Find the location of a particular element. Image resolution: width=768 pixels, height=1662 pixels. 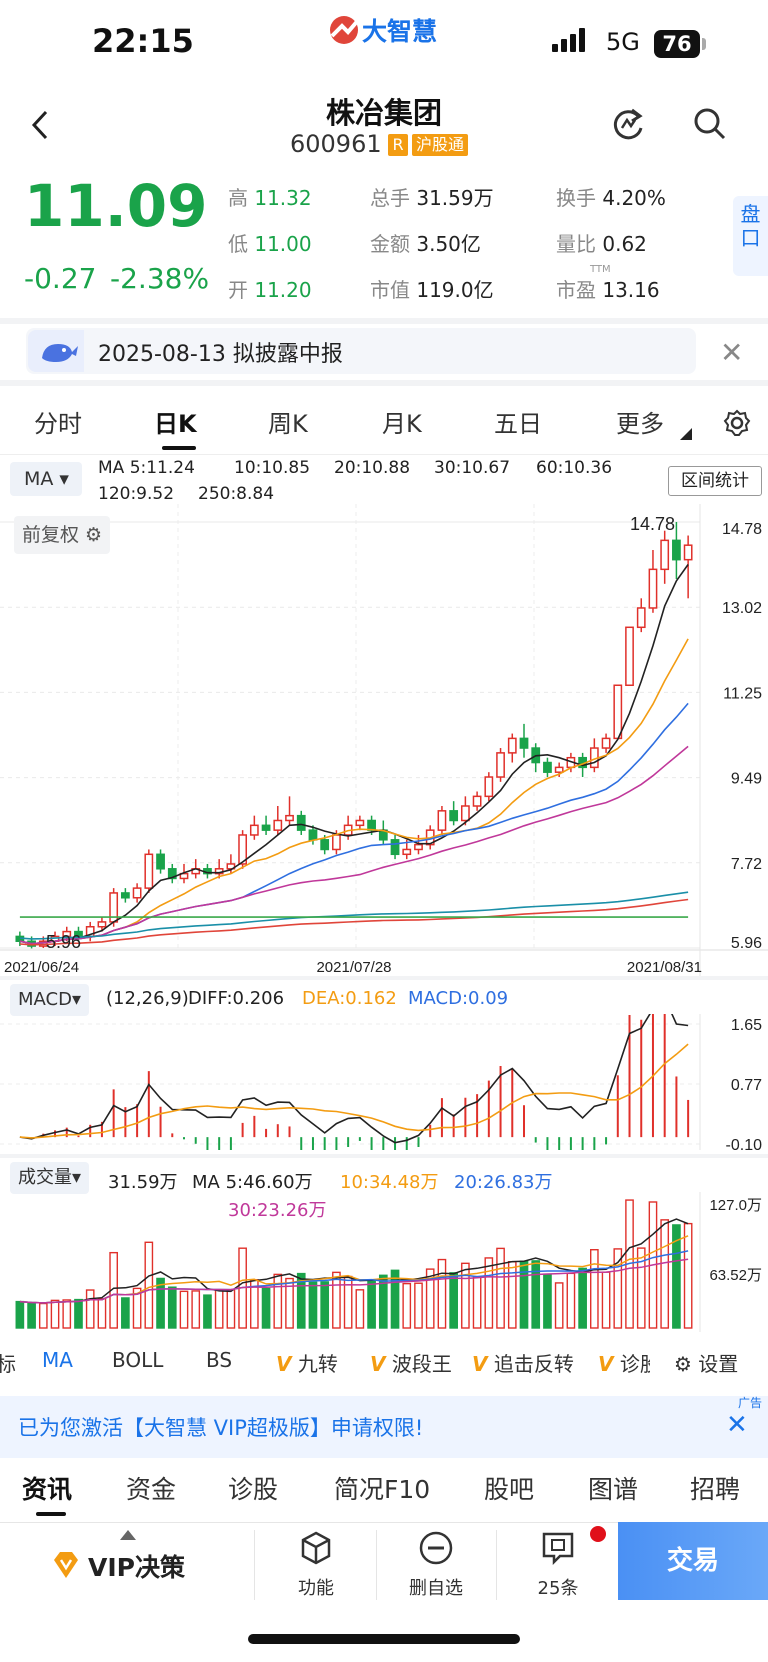

ad-banner is located at coordinates (384, 1427).